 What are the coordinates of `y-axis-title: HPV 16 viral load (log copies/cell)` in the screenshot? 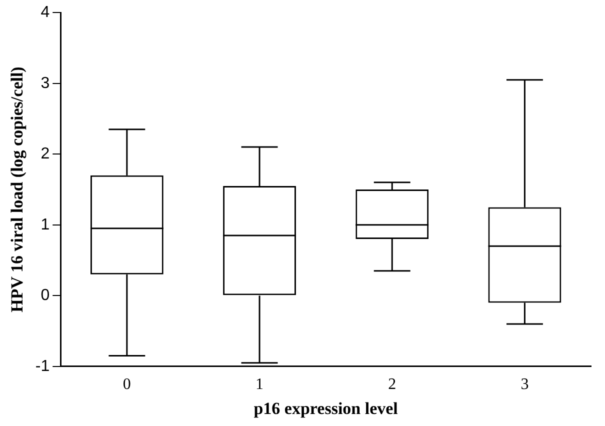 It's located at (17, 189).